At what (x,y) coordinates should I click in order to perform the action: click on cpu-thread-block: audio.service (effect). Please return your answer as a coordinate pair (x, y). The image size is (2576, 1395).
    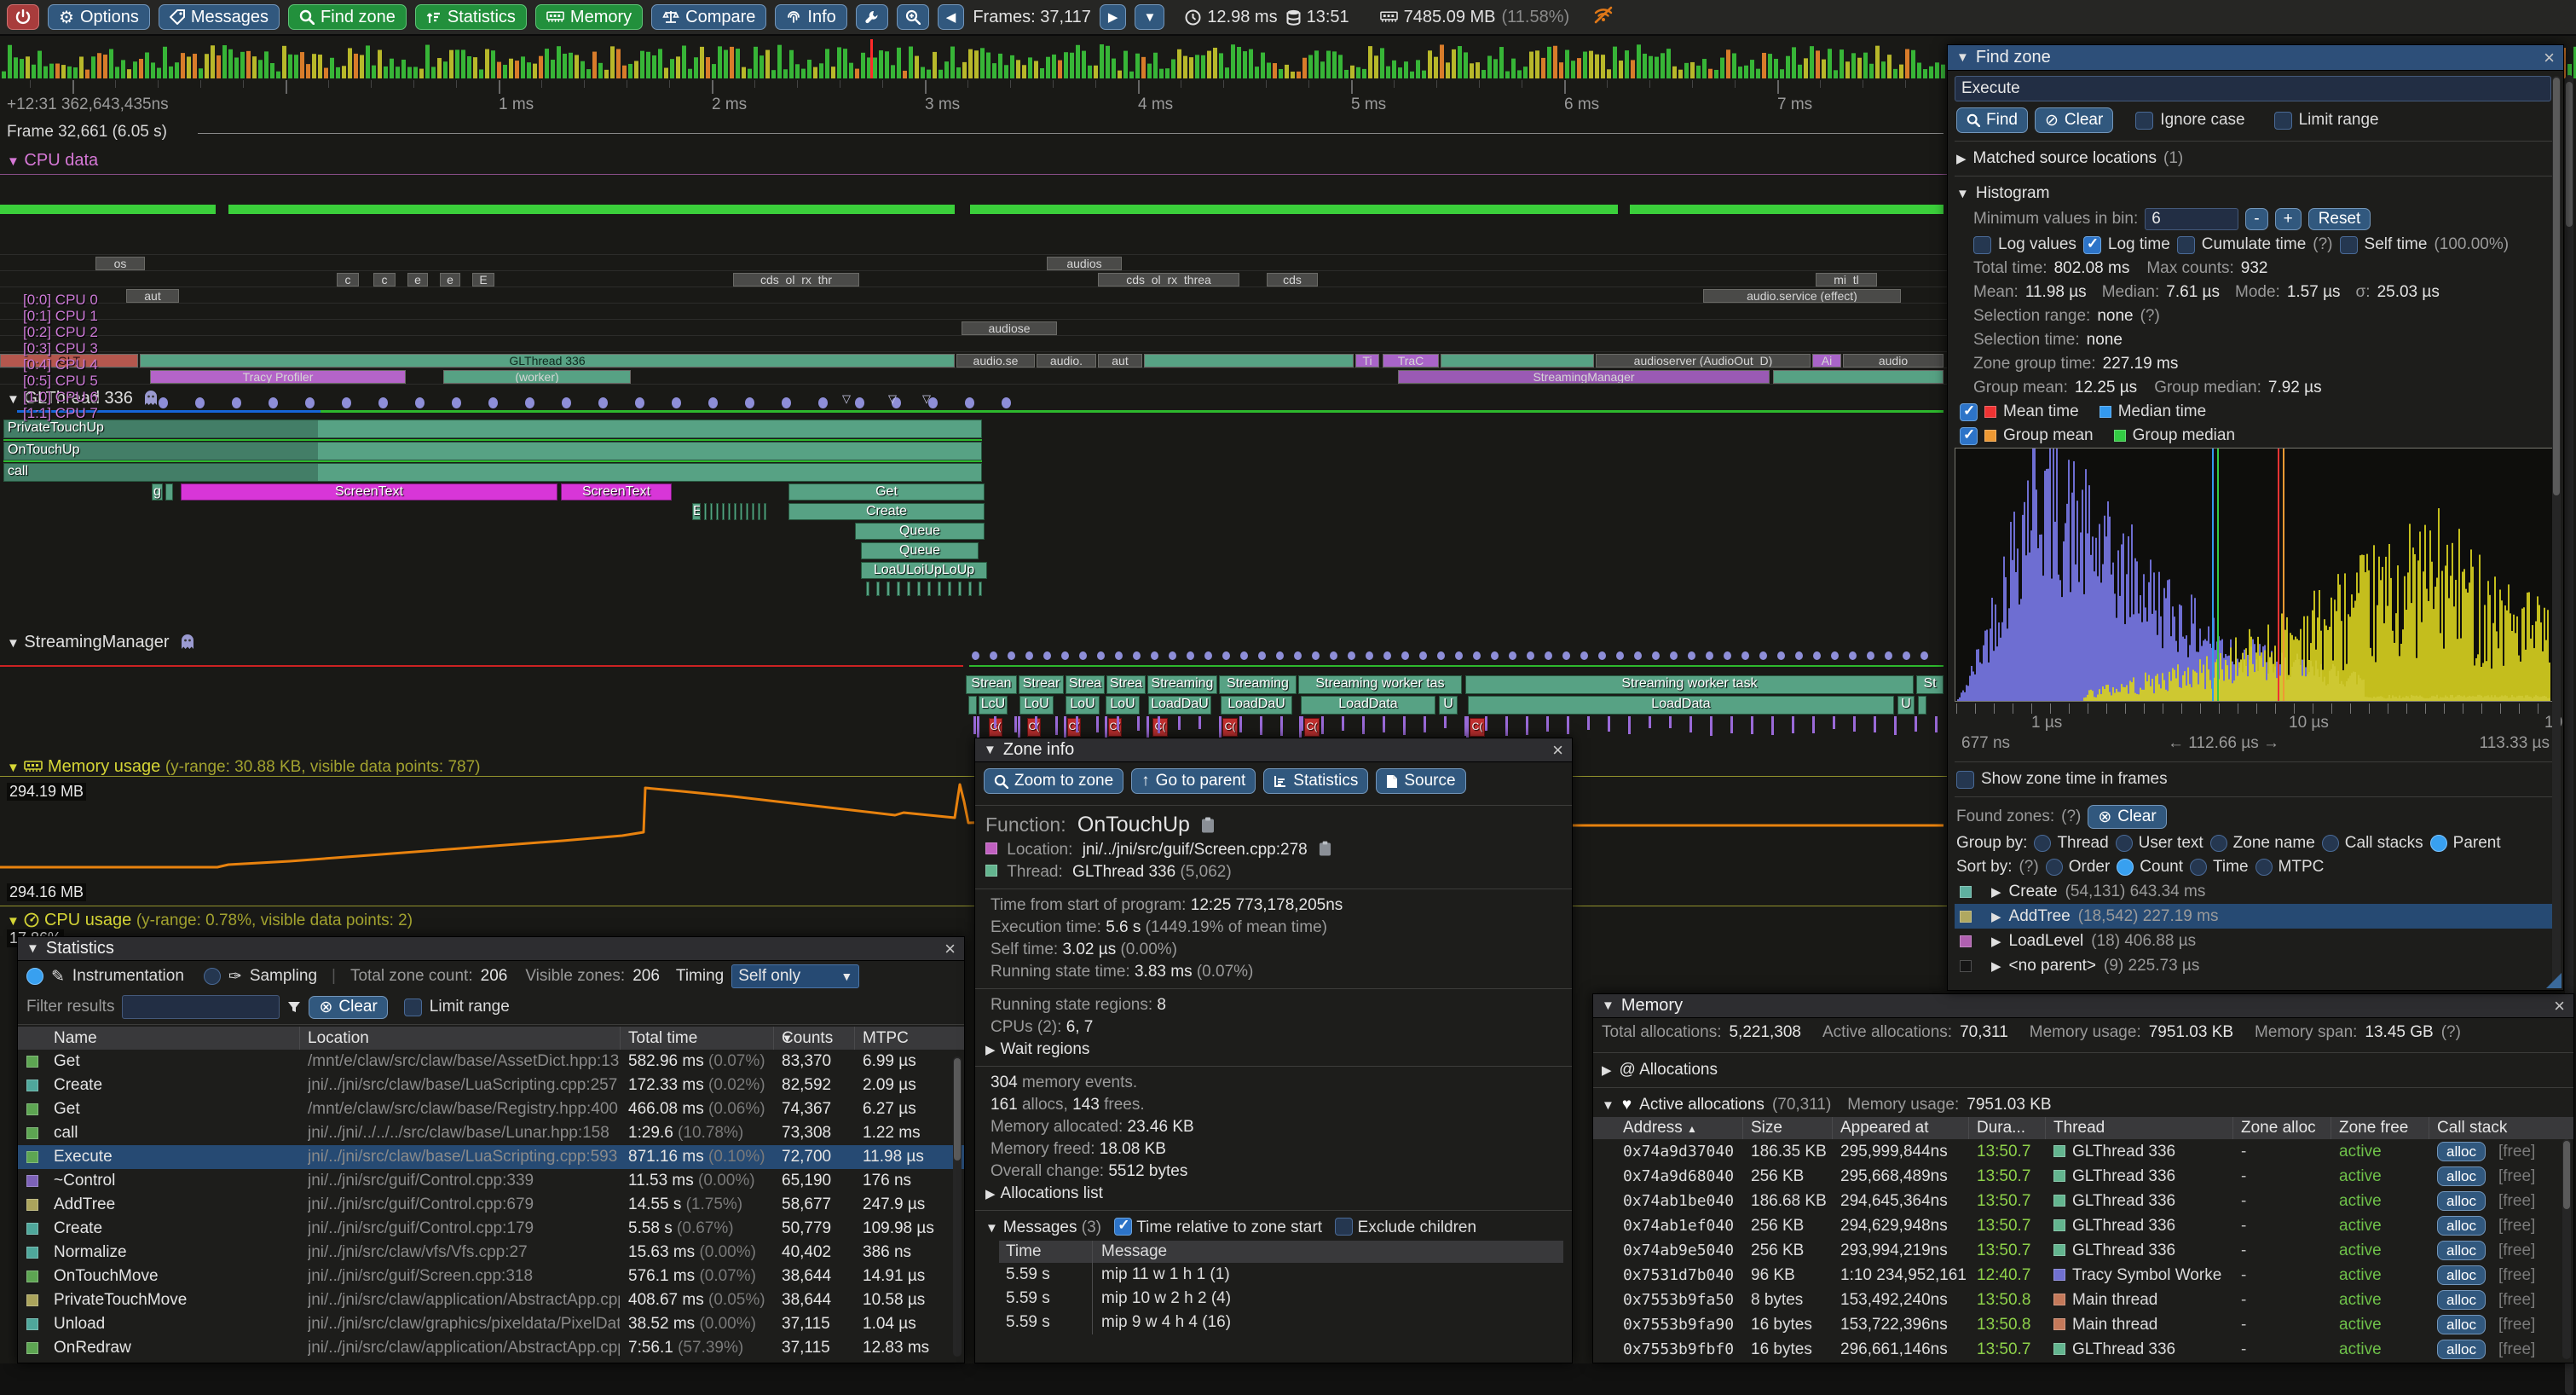
    Looking at the image, I should click on (1802, 296).